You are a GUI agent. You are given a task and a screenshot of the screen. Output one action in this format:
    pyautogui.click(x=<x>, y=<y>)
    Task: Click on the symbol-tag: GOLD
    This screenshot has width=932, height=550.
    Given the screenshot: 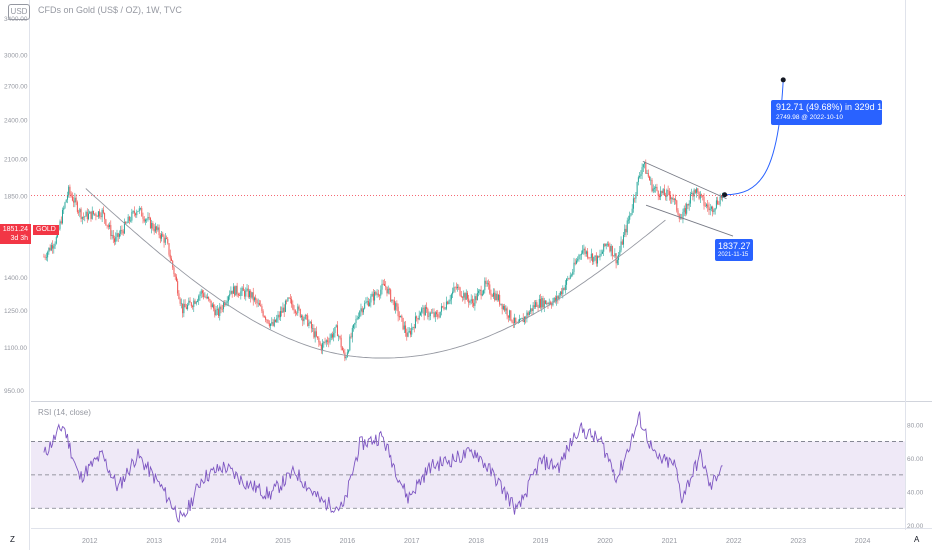 What is the action you would take?
    pyautogui.click(x=46, y=230)
    